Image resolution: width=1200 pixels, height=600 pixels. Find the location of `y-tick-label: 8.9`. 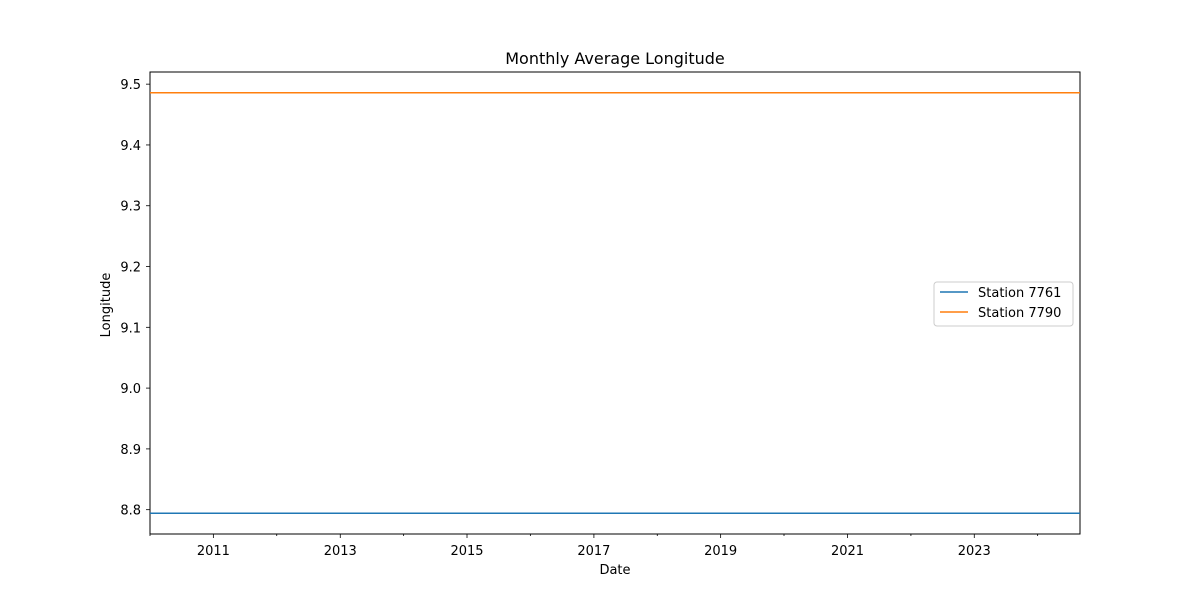

y-tick-label: 8.9 is located at coordinates (130, 450).